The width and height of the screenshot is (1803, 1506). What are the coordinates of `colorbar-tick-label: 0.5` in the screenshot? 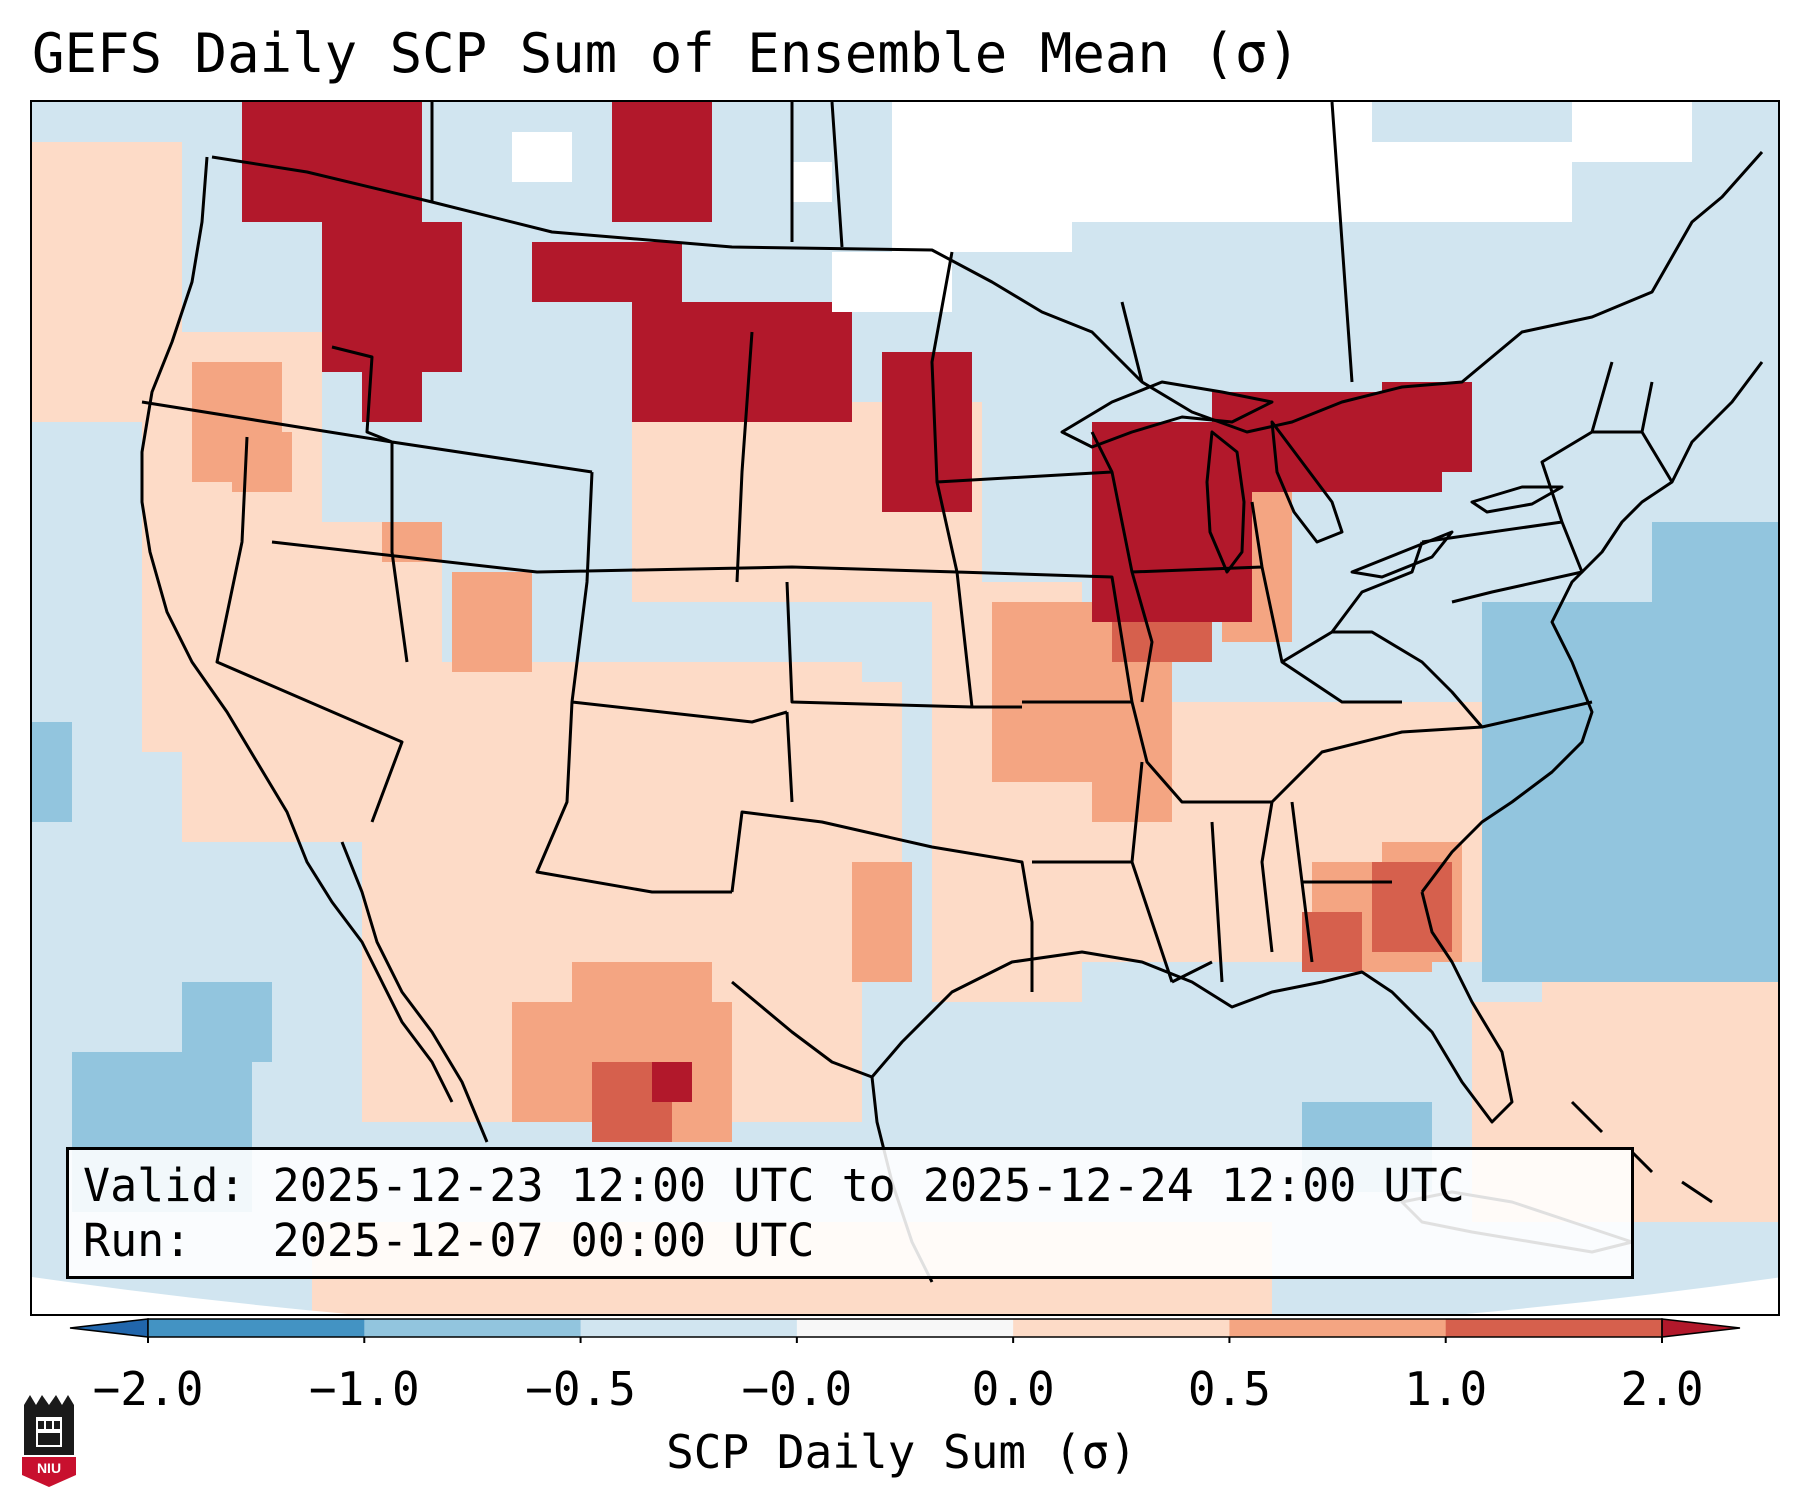 It's located at (1229, 1389).